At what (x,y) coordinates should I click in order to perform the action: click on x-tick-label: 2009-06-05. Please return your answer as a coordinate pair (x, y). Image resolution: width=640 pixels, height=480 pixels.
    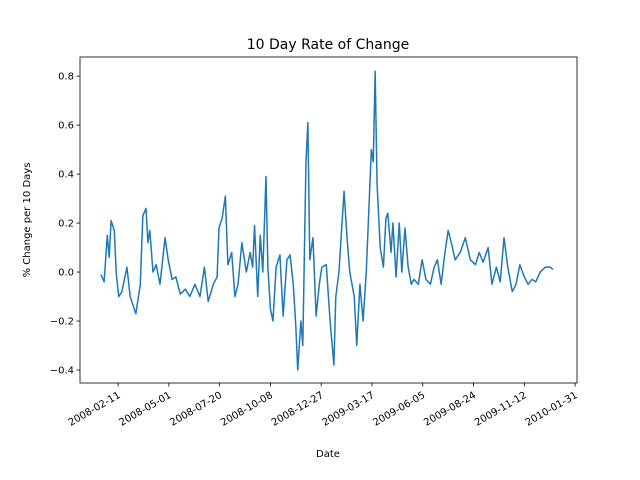
    Looking at the image, I should click on (399, 409).